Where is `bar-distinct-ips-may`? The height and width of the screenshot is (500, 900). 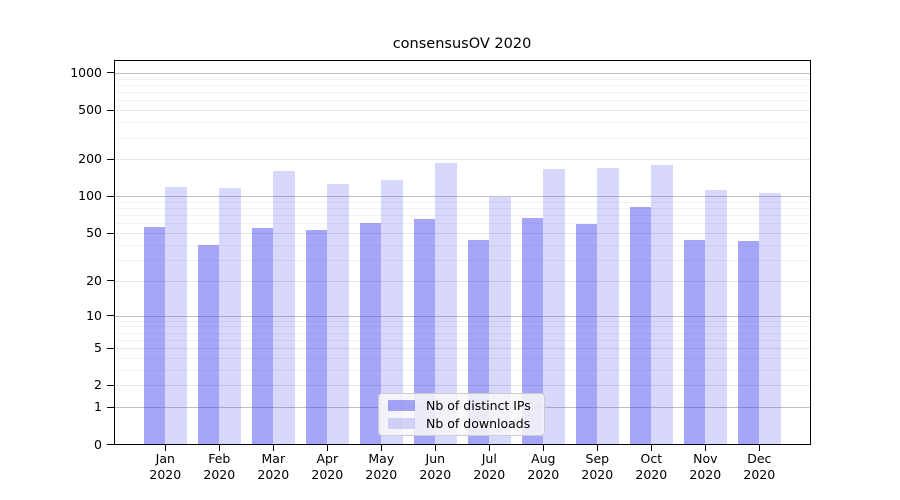
bar-distinct-ips-may is located at coordinates (370, 334).